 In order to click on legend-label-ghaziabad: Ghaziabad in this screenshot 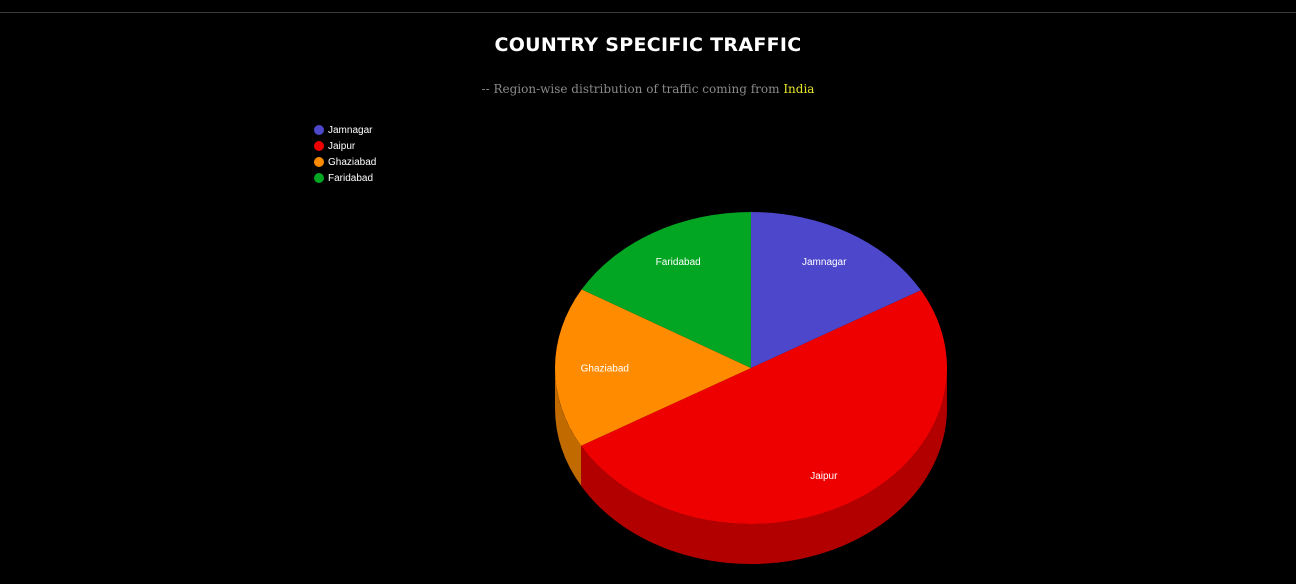, I will do `click(352, 162)`.